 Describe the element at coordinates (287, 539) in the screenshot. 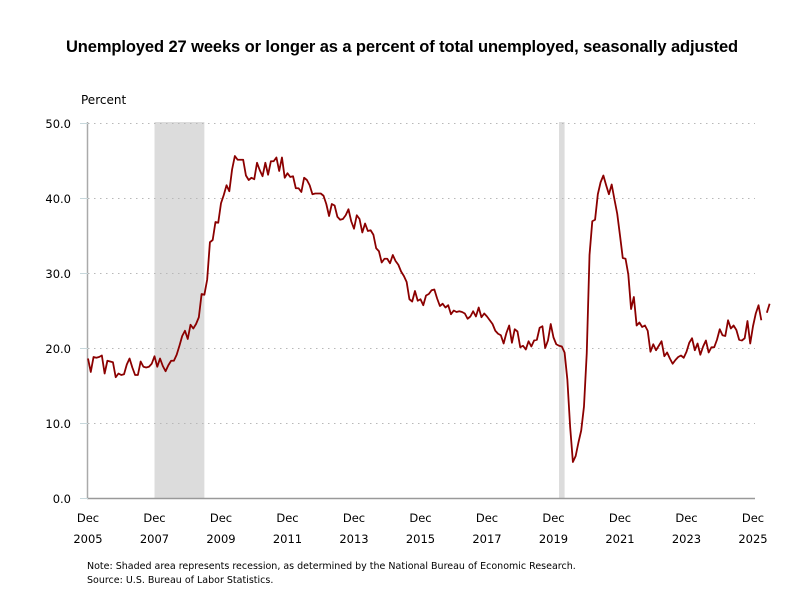

I see `x-tick-year: 2011` at that location.